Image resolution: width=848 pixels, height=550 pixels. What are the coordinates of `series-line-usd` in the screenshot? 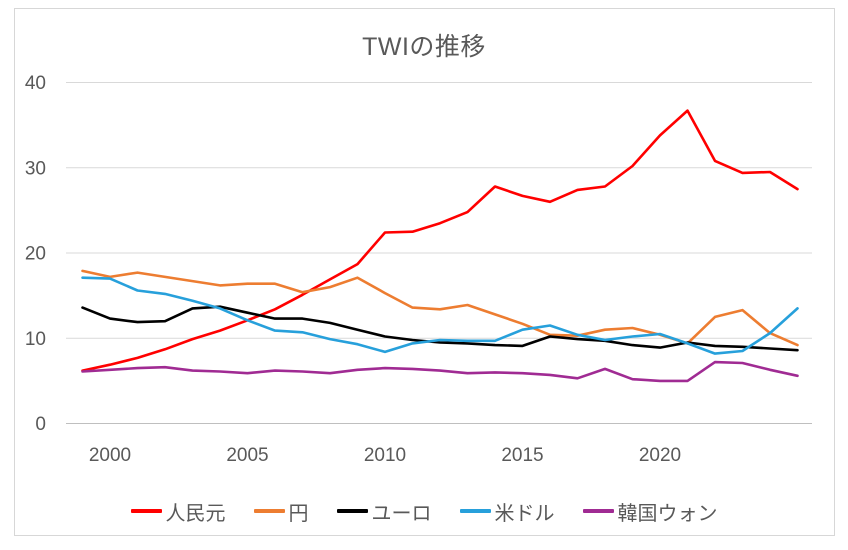 It's located at (440, 315).